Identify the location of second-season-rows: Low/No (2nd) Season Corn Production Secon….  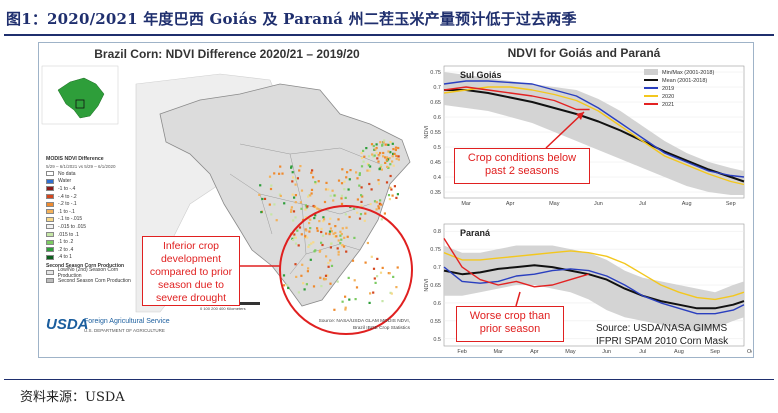
(92, 275).